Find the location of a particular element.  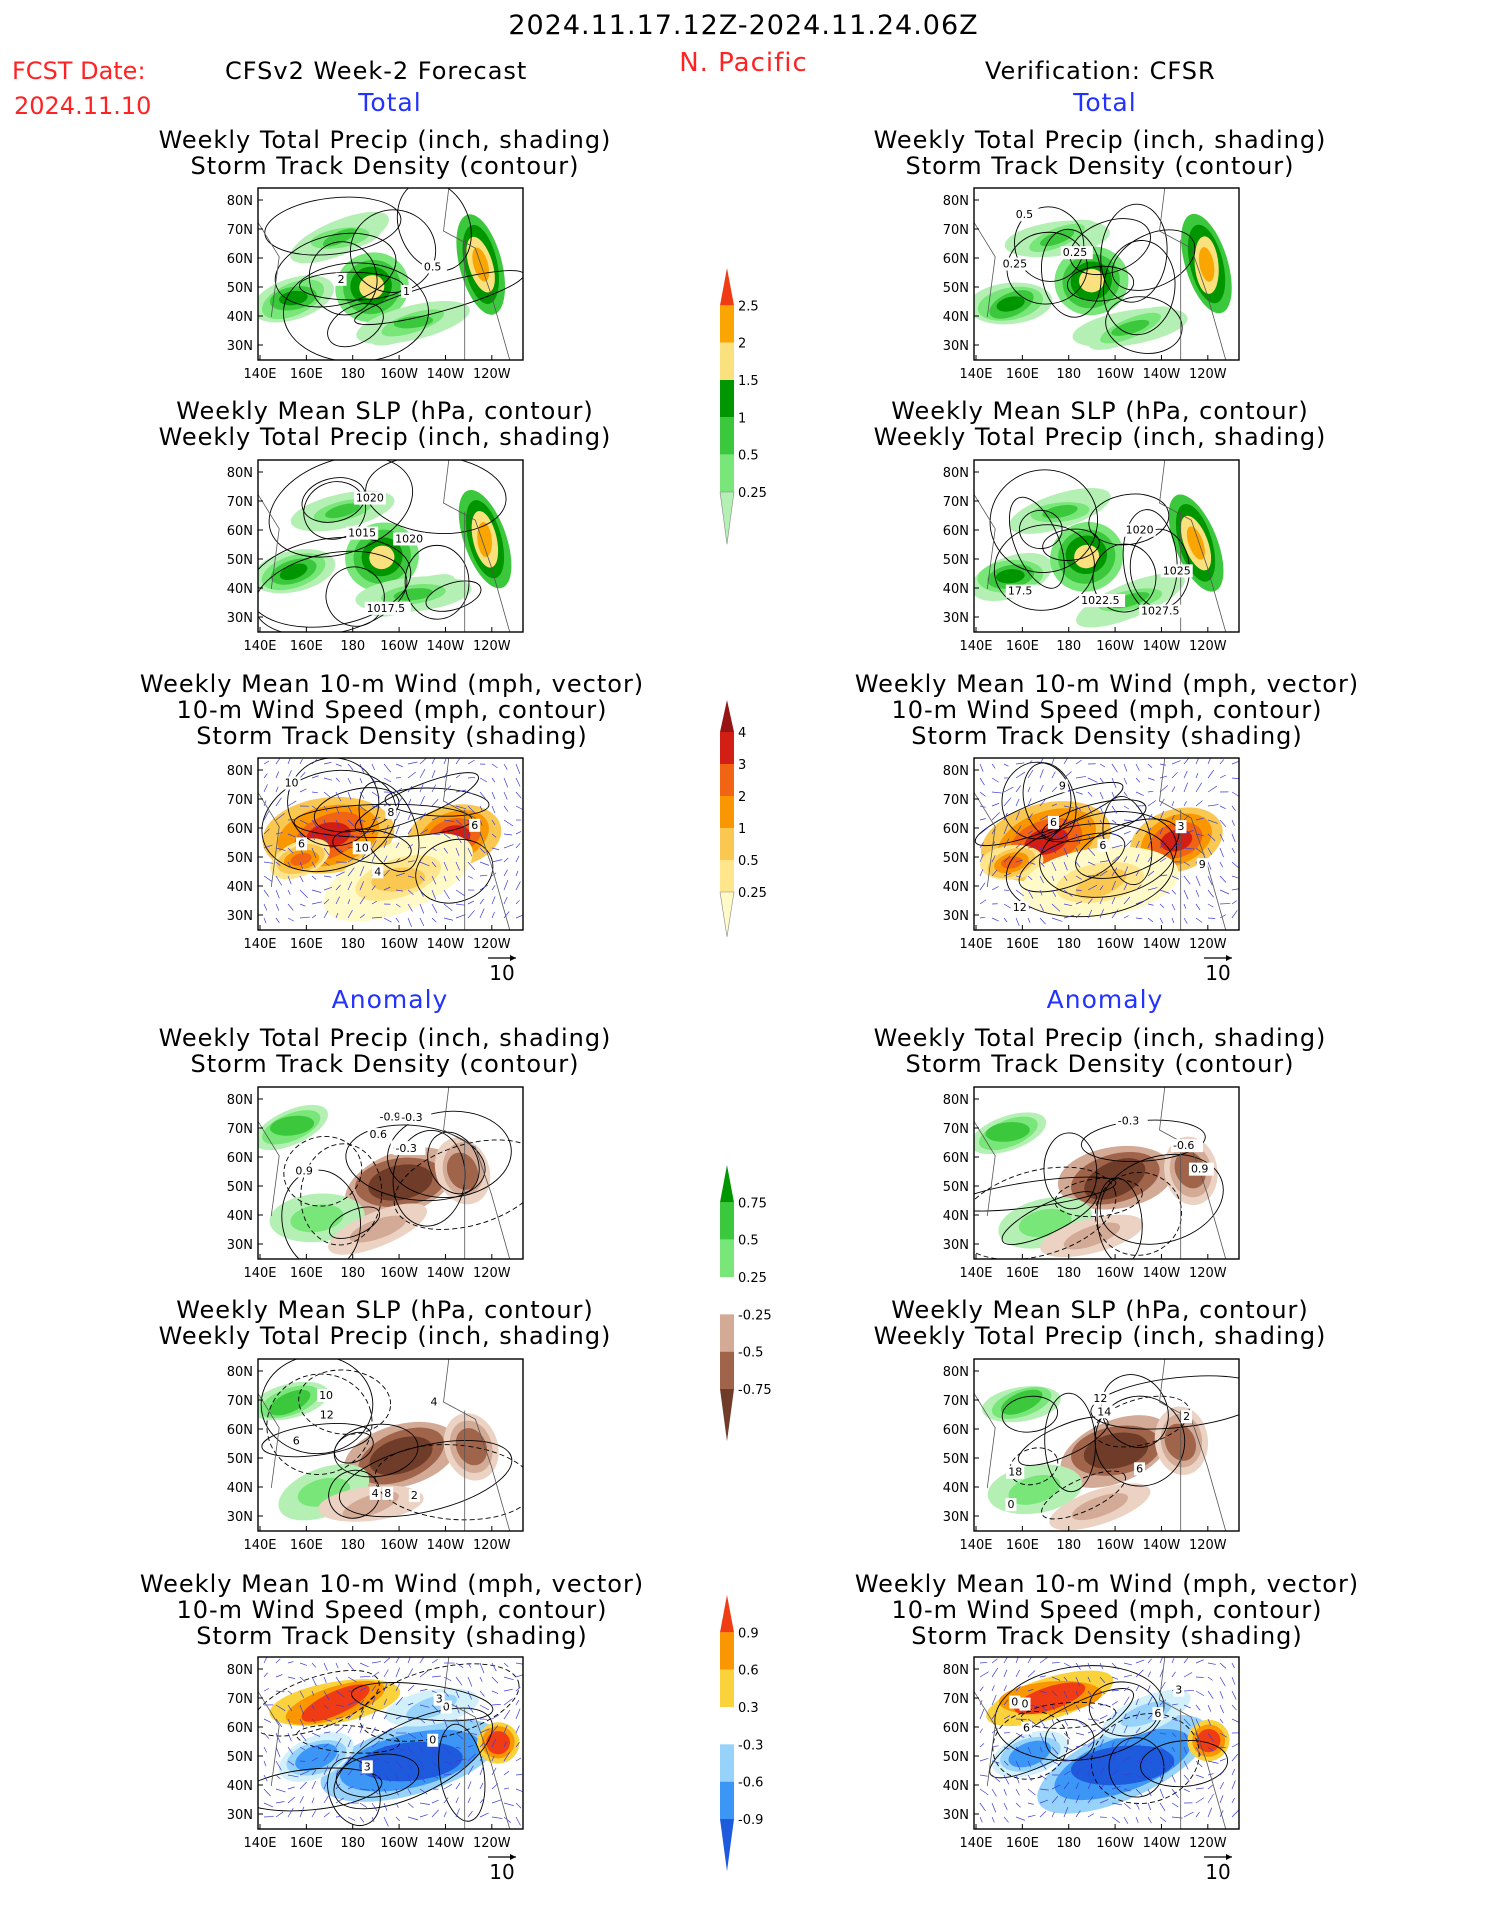

vector-ref-arrowhead is located at coordinates (1229, 958).